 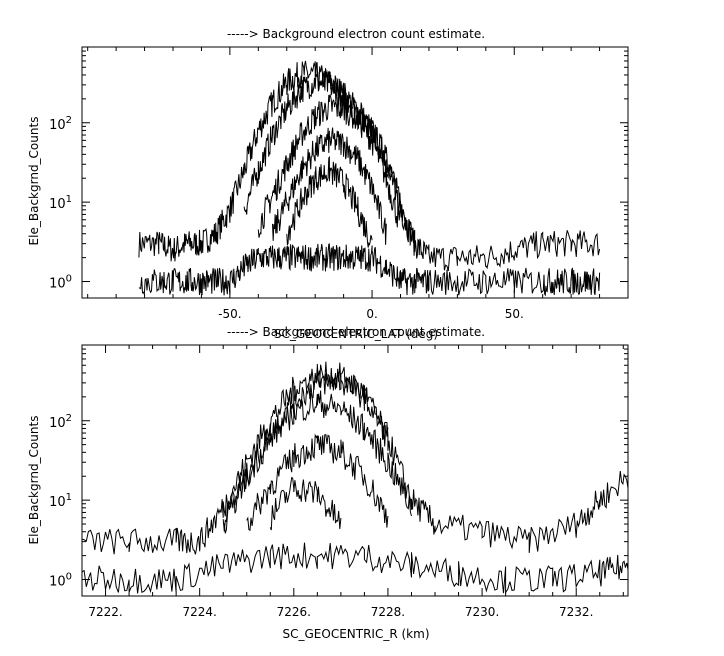 What do you see at coordinates (199, 612) in the screenshot?
I see `x-tick-label: 7224.` at bounding box center [199, 612].